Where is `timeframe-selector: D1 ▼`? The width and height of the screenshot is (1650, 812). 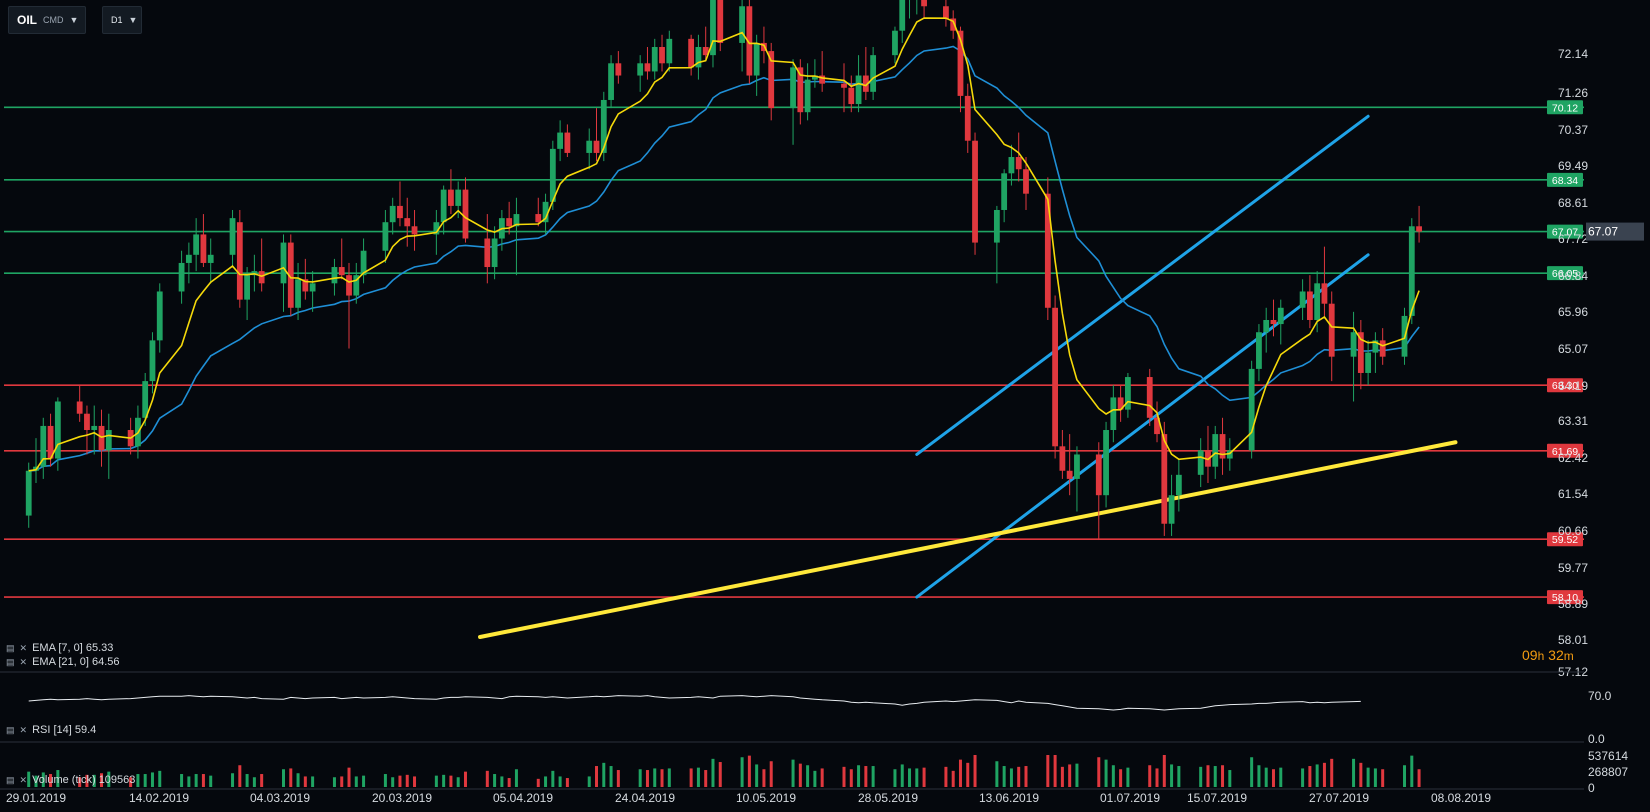
timeframe-selector: D1 ▼ is located at coordinates (122, 20).